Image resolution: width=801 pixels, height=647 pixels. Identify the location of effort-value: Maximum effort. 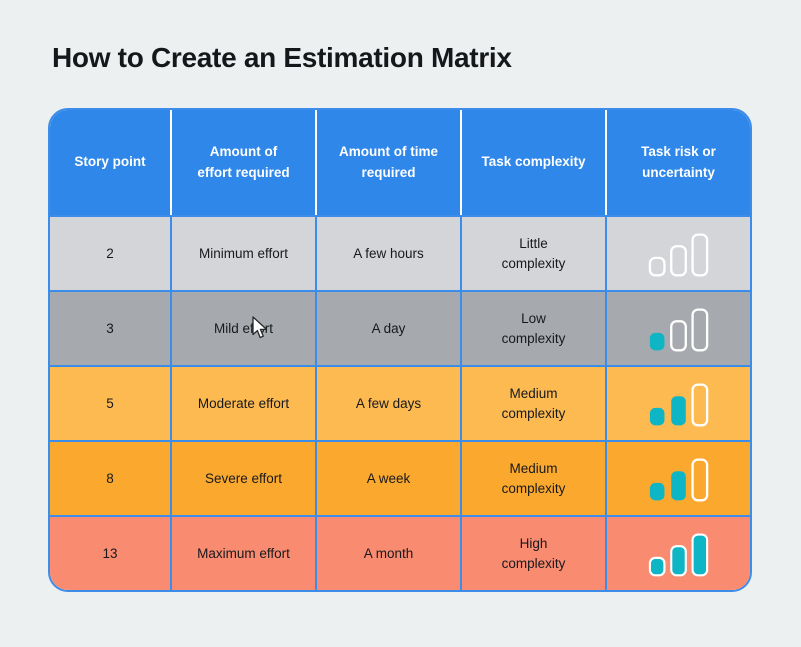
(243, 553).